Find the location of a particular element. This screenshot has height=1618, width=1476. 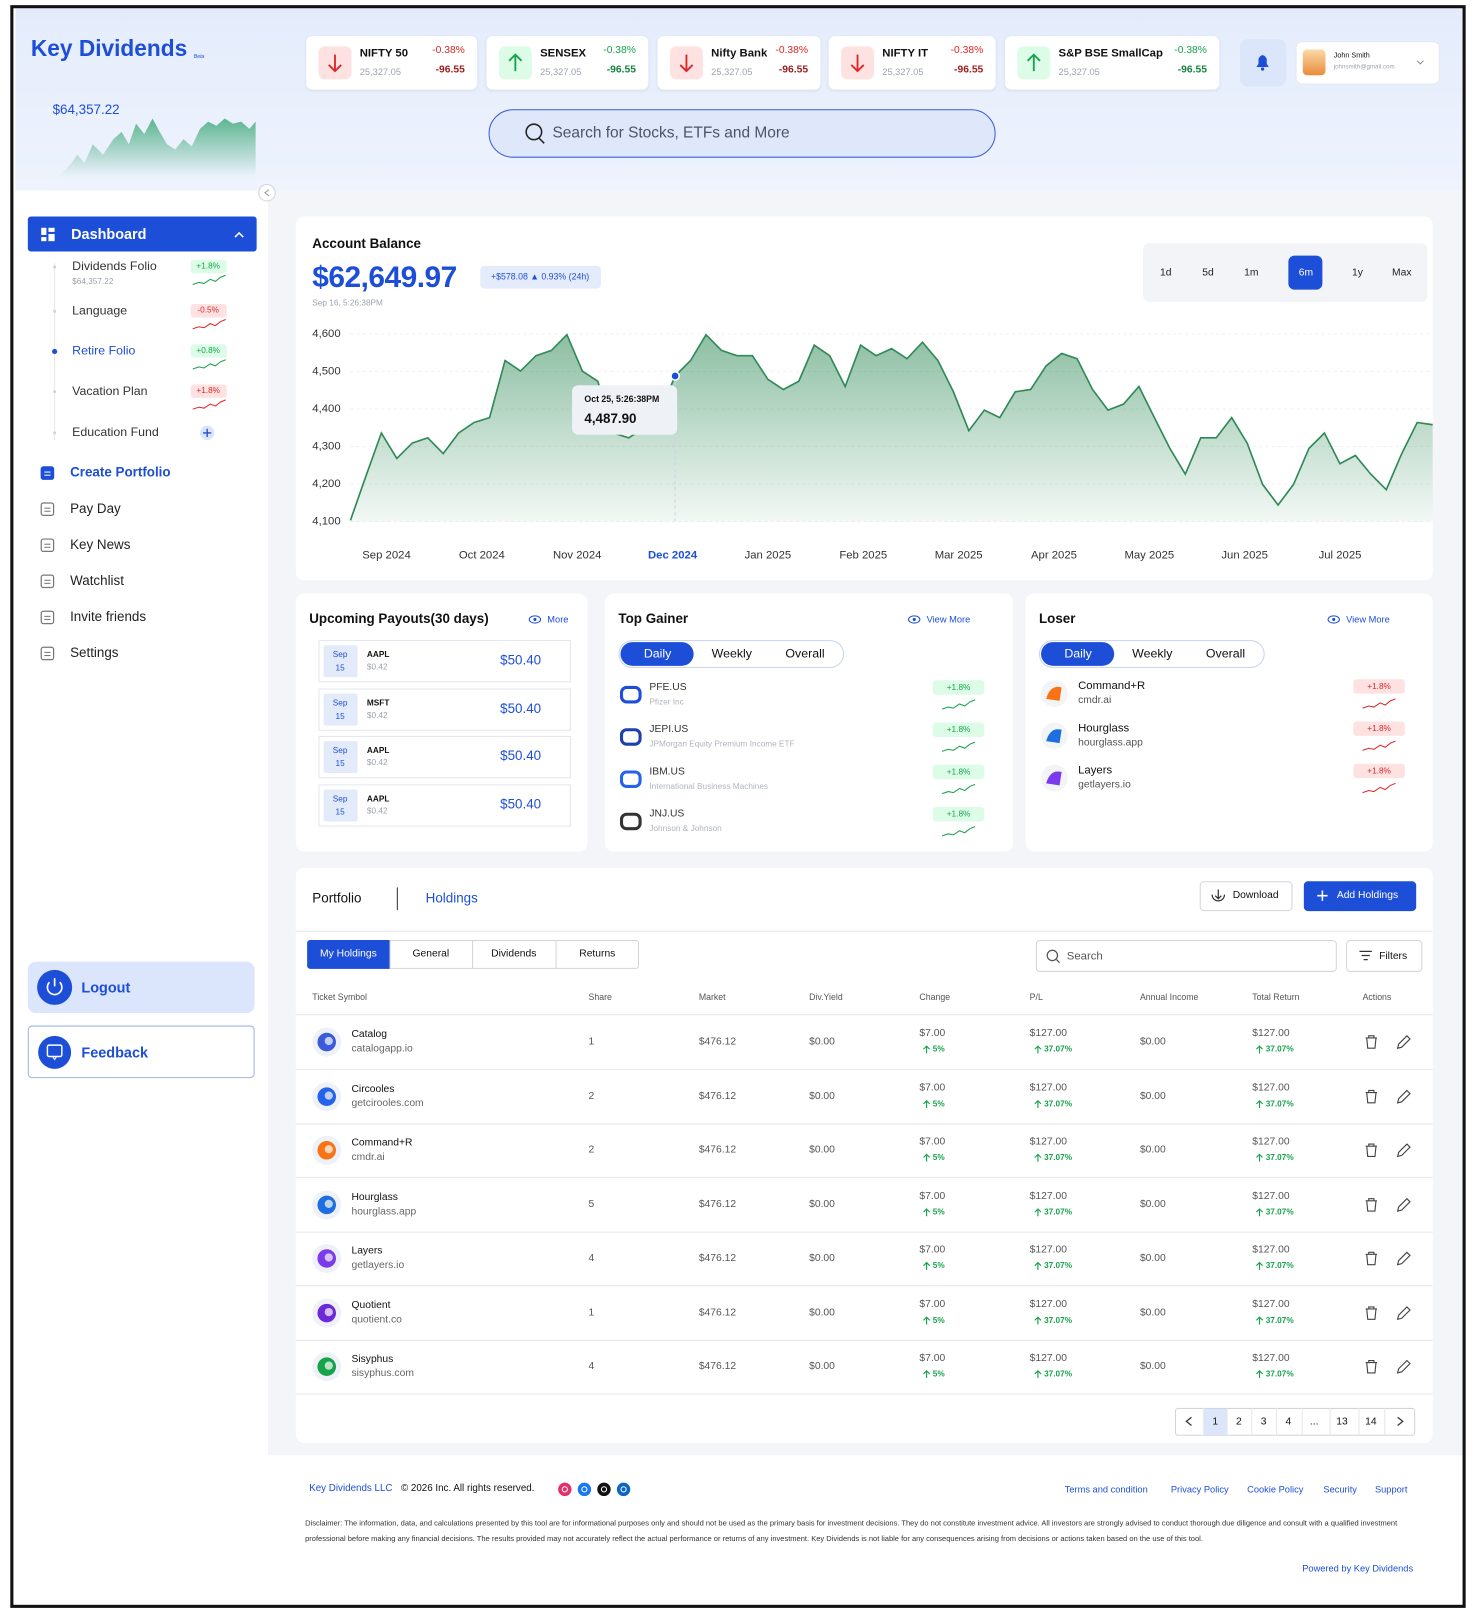

menu-icon-shape is located at coordinates (47, 473).